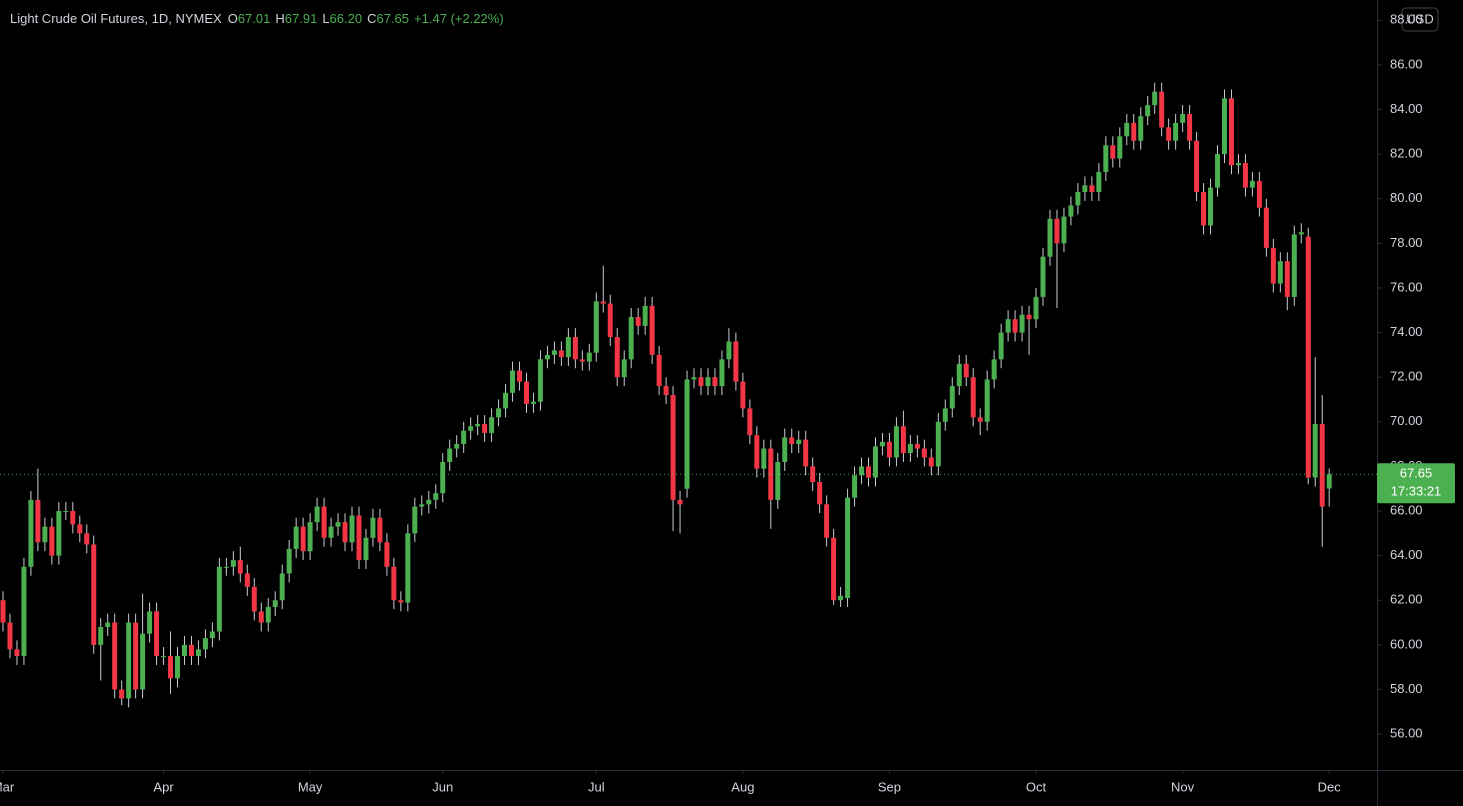  What do you see at coordinates (1406, 63) in the screenshot?
I see `y-tick-label: 86.00` at bounding box center [1406, 63].